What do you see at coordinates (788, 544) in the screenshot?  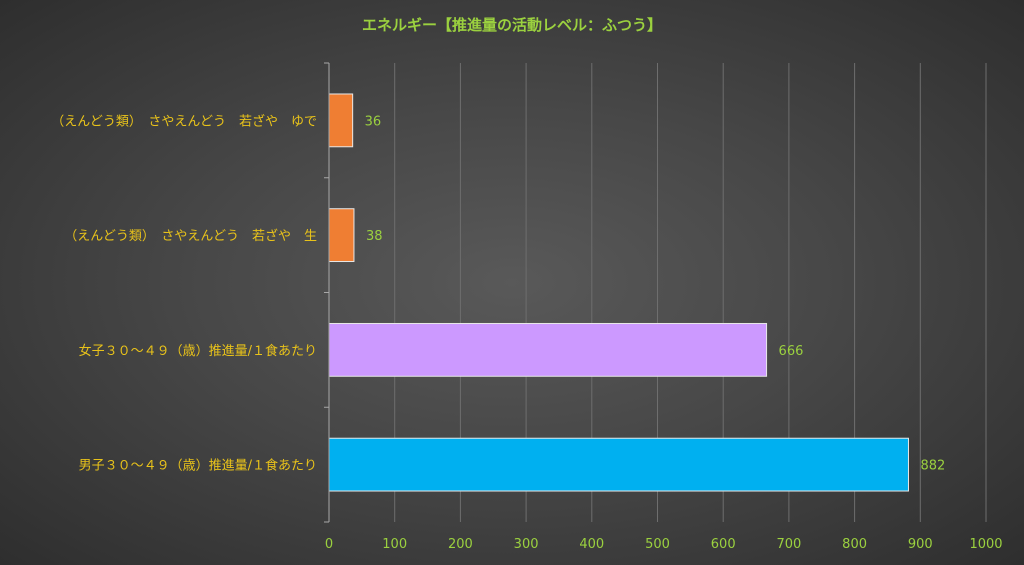 I see `x-tick-label-700: 700` at bounding box center [788, 544].